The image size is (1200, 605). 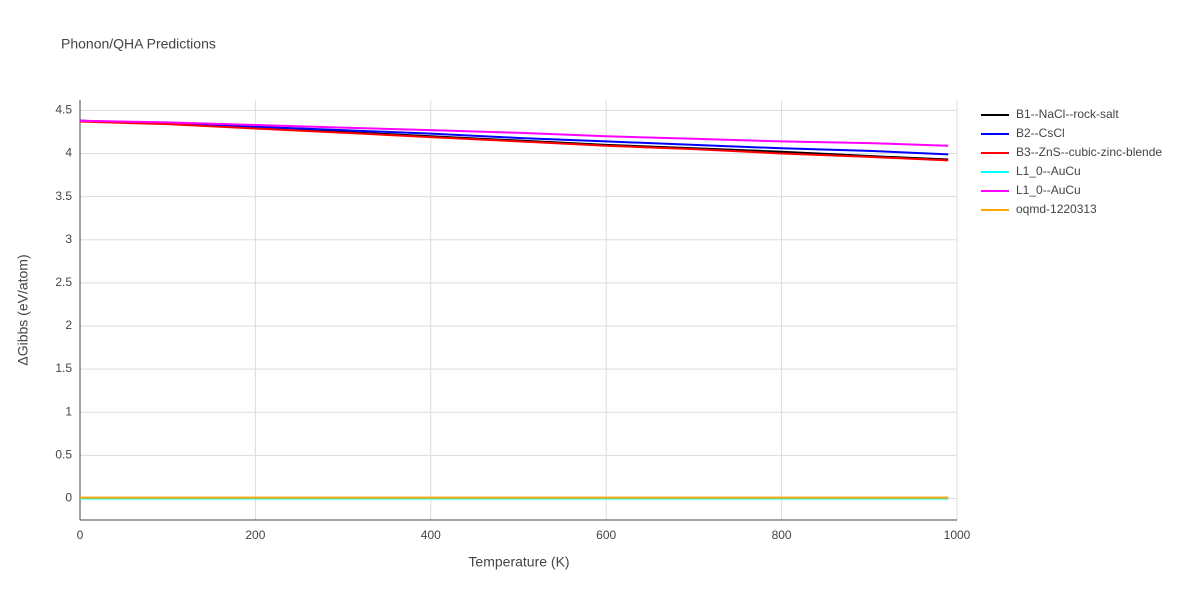 What do you see at coordinates (782, 535) in the screenshot?
I see `x-tick-label: 800` at bounding box center [782, 535].